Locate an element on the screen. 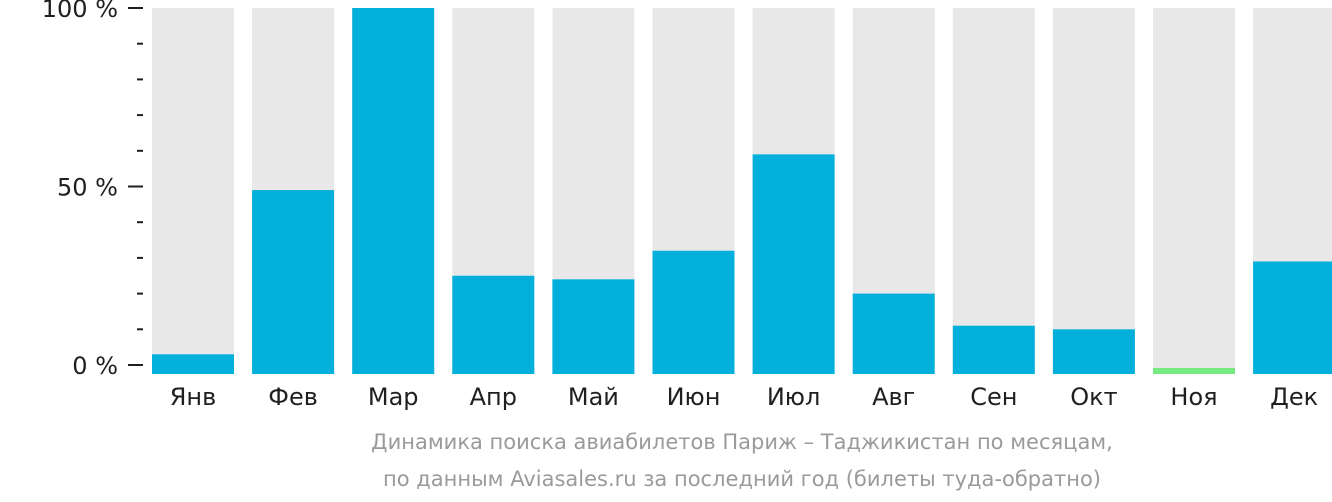 The width and height of the screenshot is (1332, 502). x-tick-label: Июн is located at coordinates (694, 397).